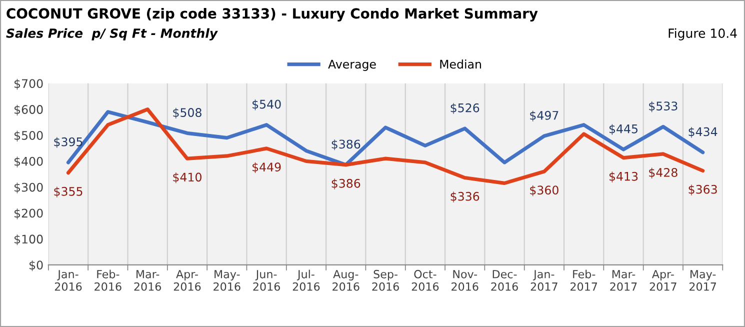  What do you see at coordinates (266, 105) in the screenshot?
I see `data-label: $540` at bounding box center [266, 105].